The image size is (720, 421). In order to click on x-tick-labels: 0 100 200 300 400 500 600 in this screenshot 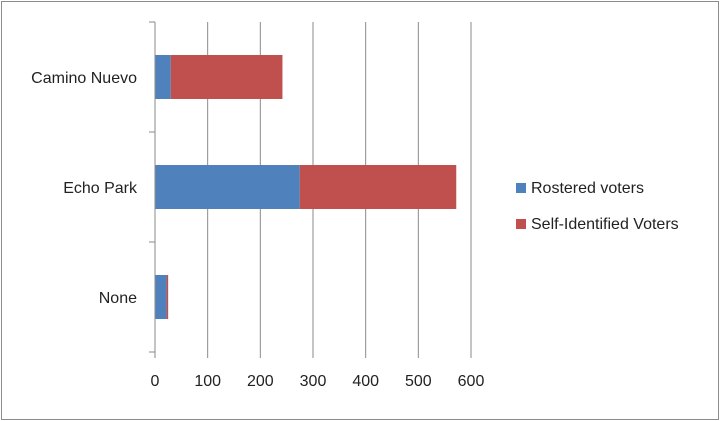, I will do `click(318, 381)`.